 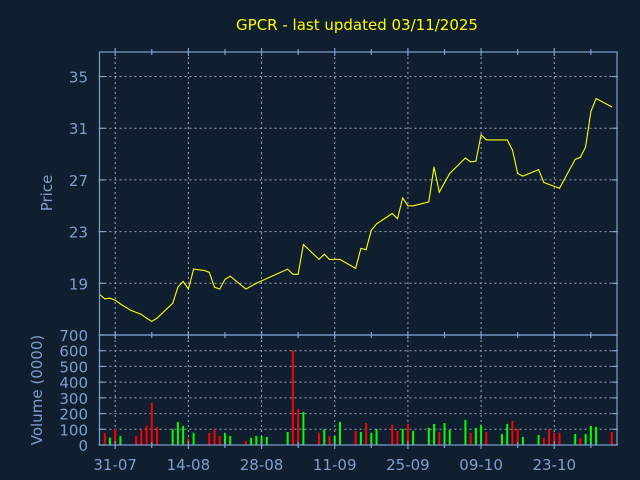 I want to click on volume-tick-label: 300, so click(x=73, y=399).